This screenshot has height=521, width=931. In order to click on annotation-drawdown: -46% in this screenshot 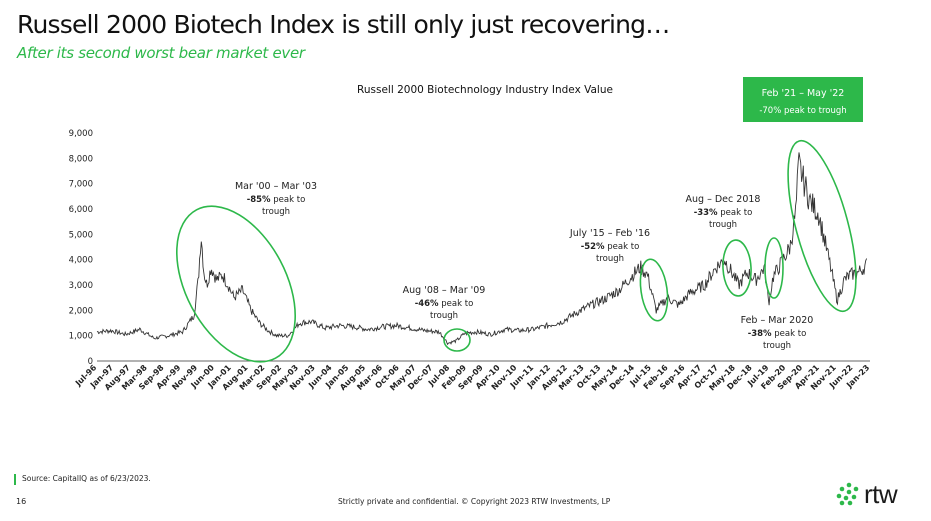, I will do `click(427, 304)`.